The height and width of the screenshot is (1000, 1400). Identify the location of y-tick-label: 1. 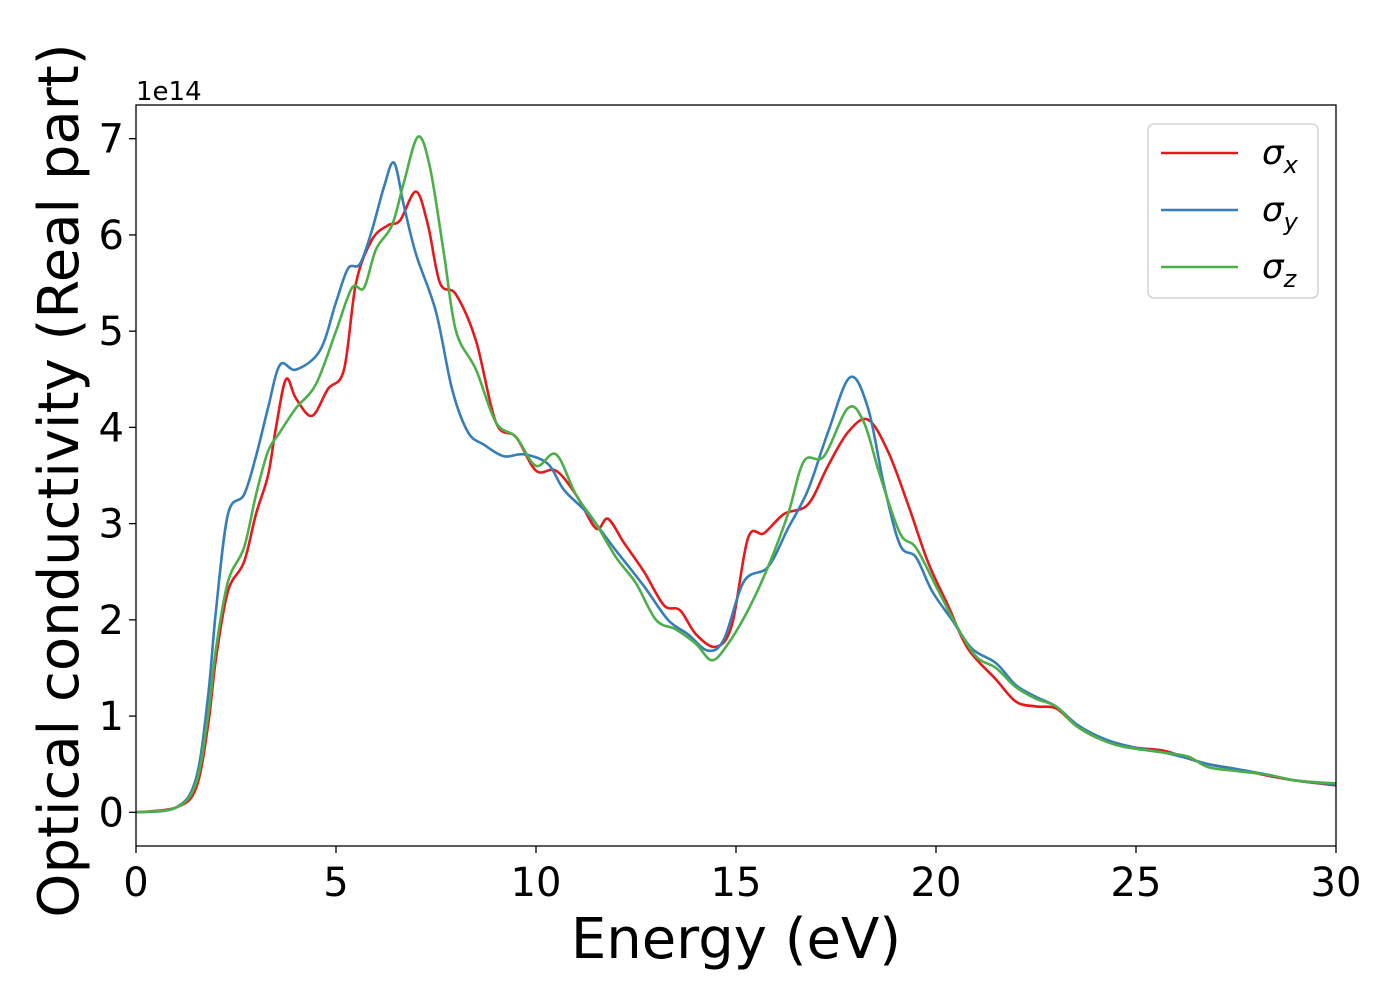
(111, 717).